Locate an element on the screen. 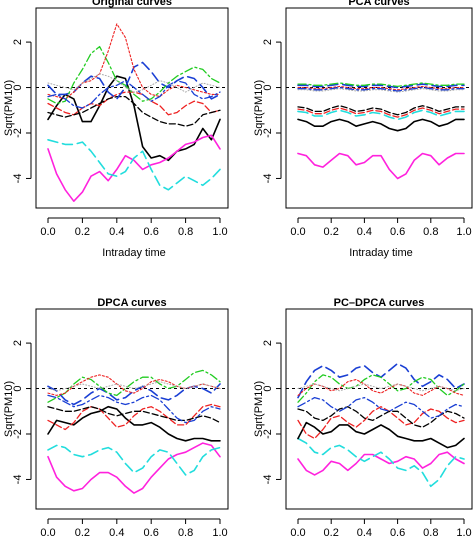 This screenshot has width=474, height=540. pc-dpca-x-tick-label-3: 0.6 is located at coordinates (397, 533).